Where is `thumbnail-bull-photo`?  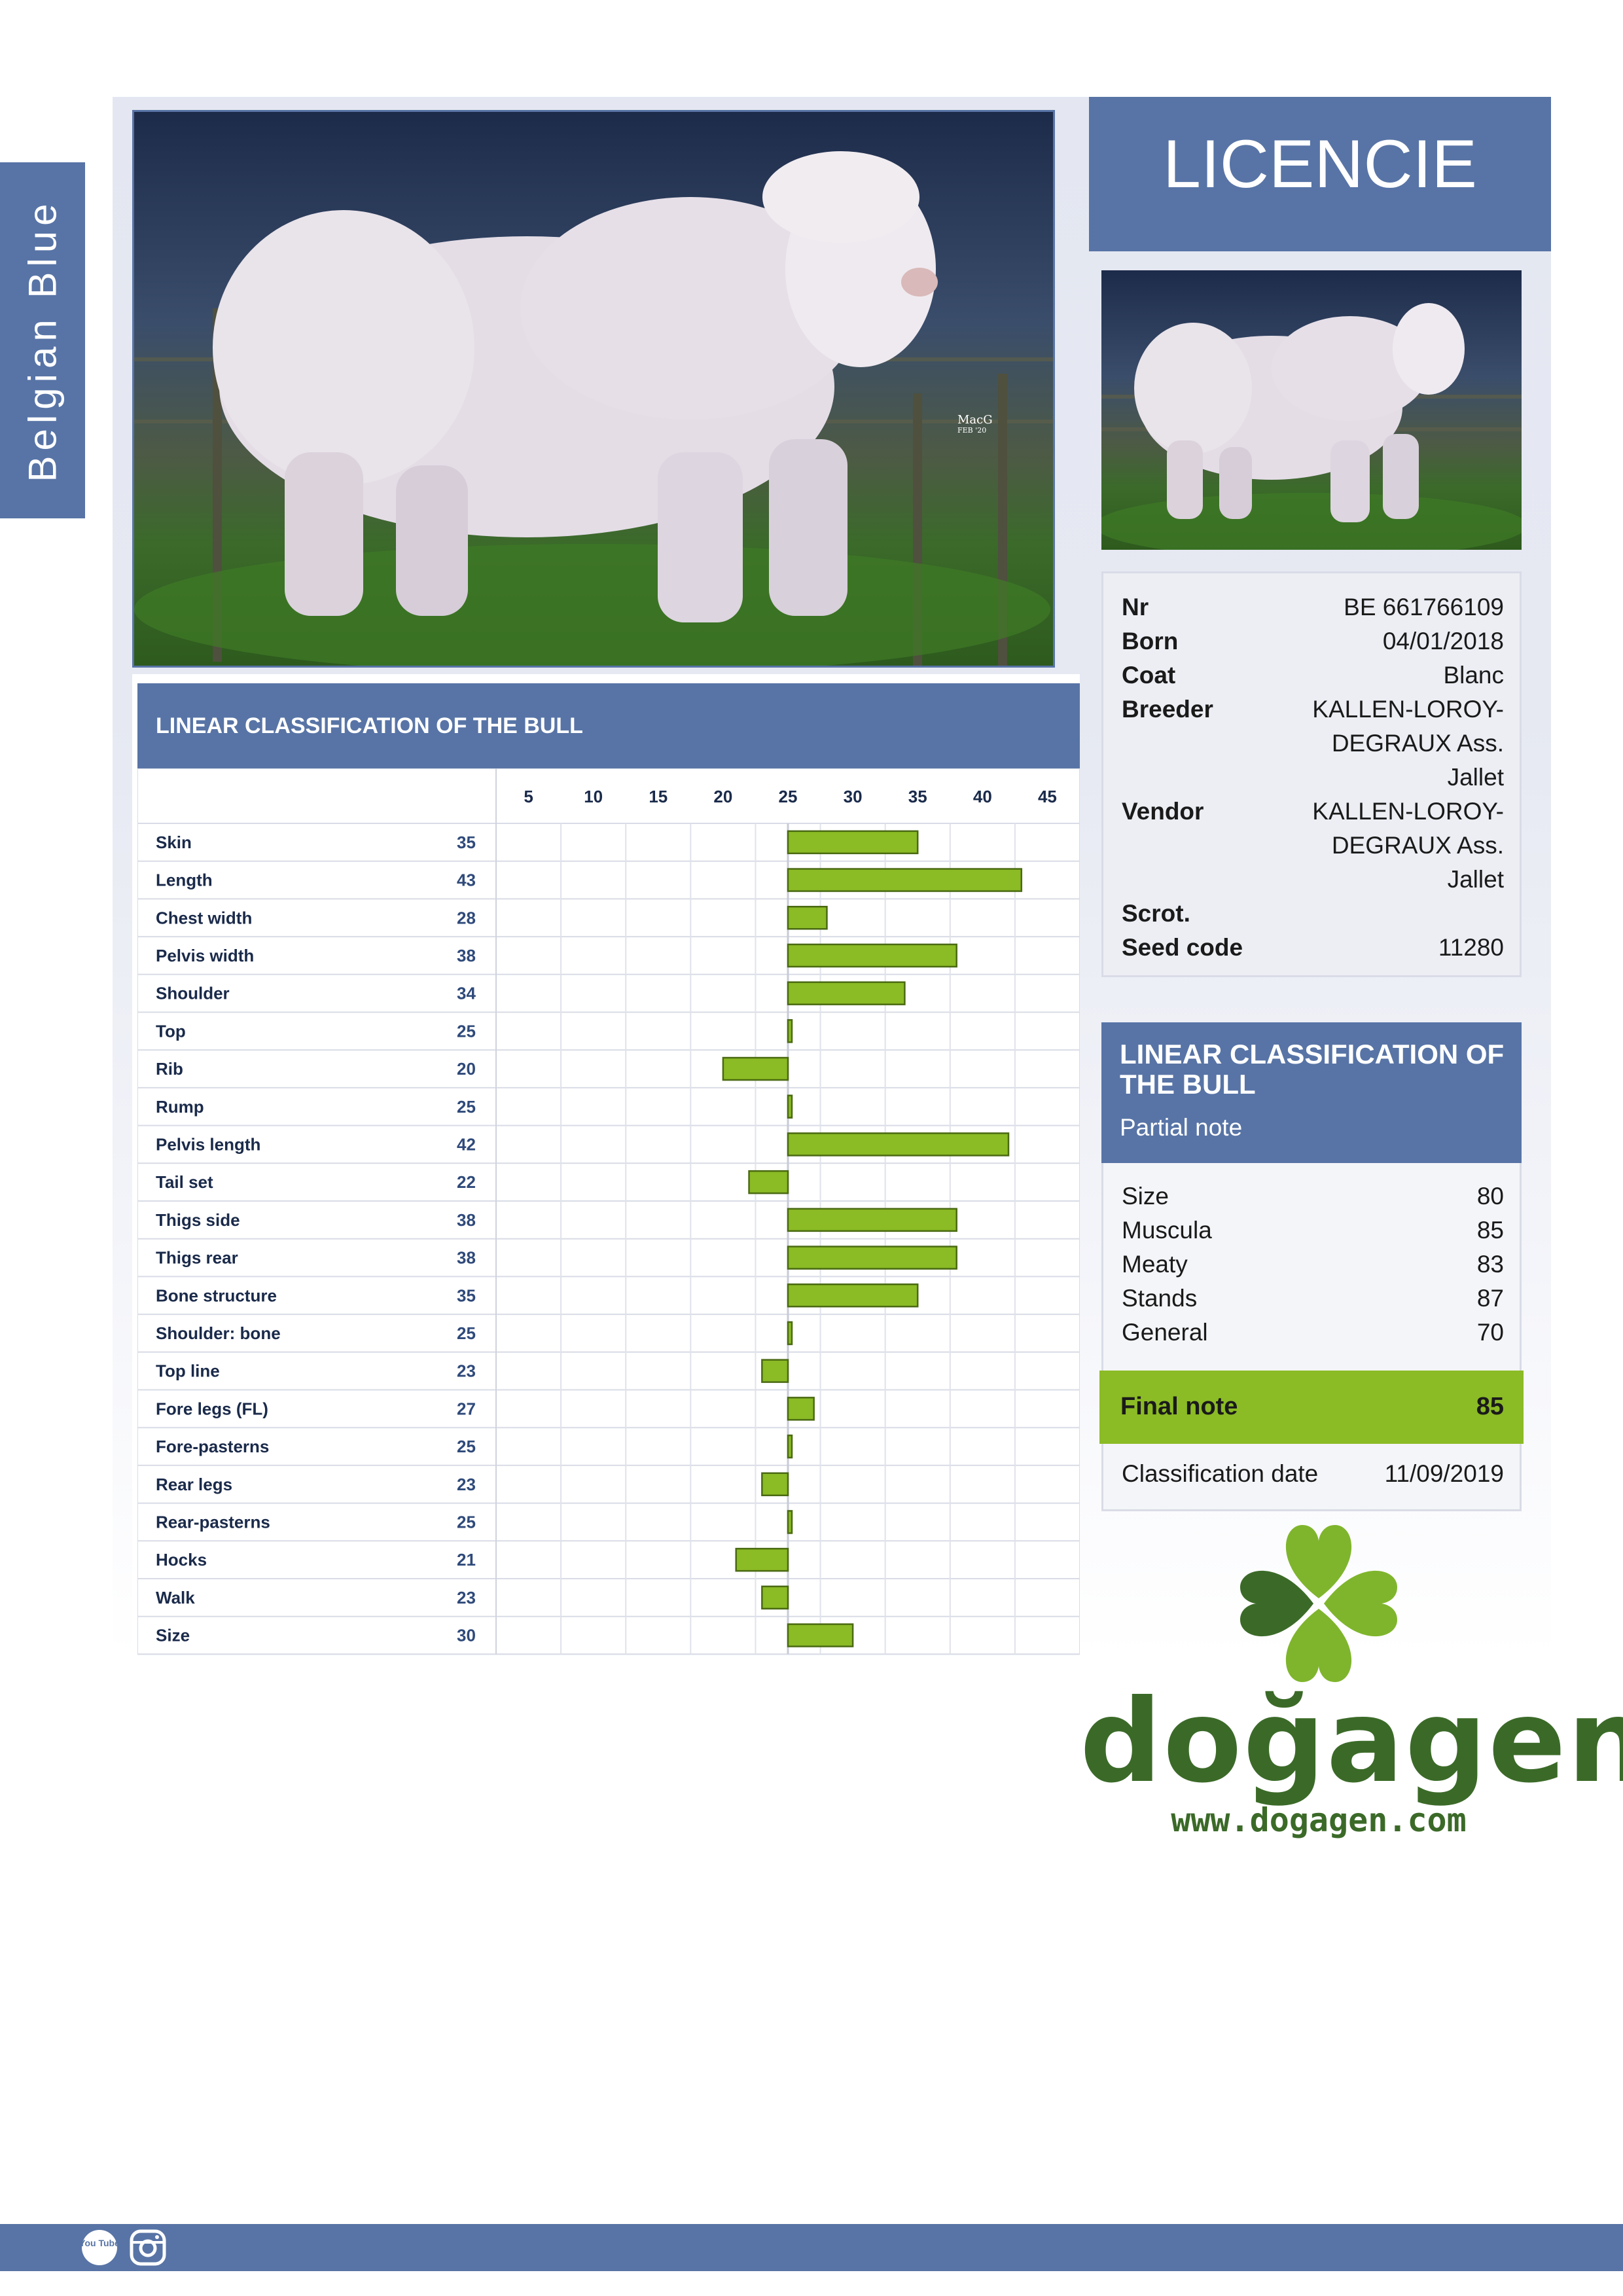 thumbnail-bull-photo is located at coordinates (1311, 410).